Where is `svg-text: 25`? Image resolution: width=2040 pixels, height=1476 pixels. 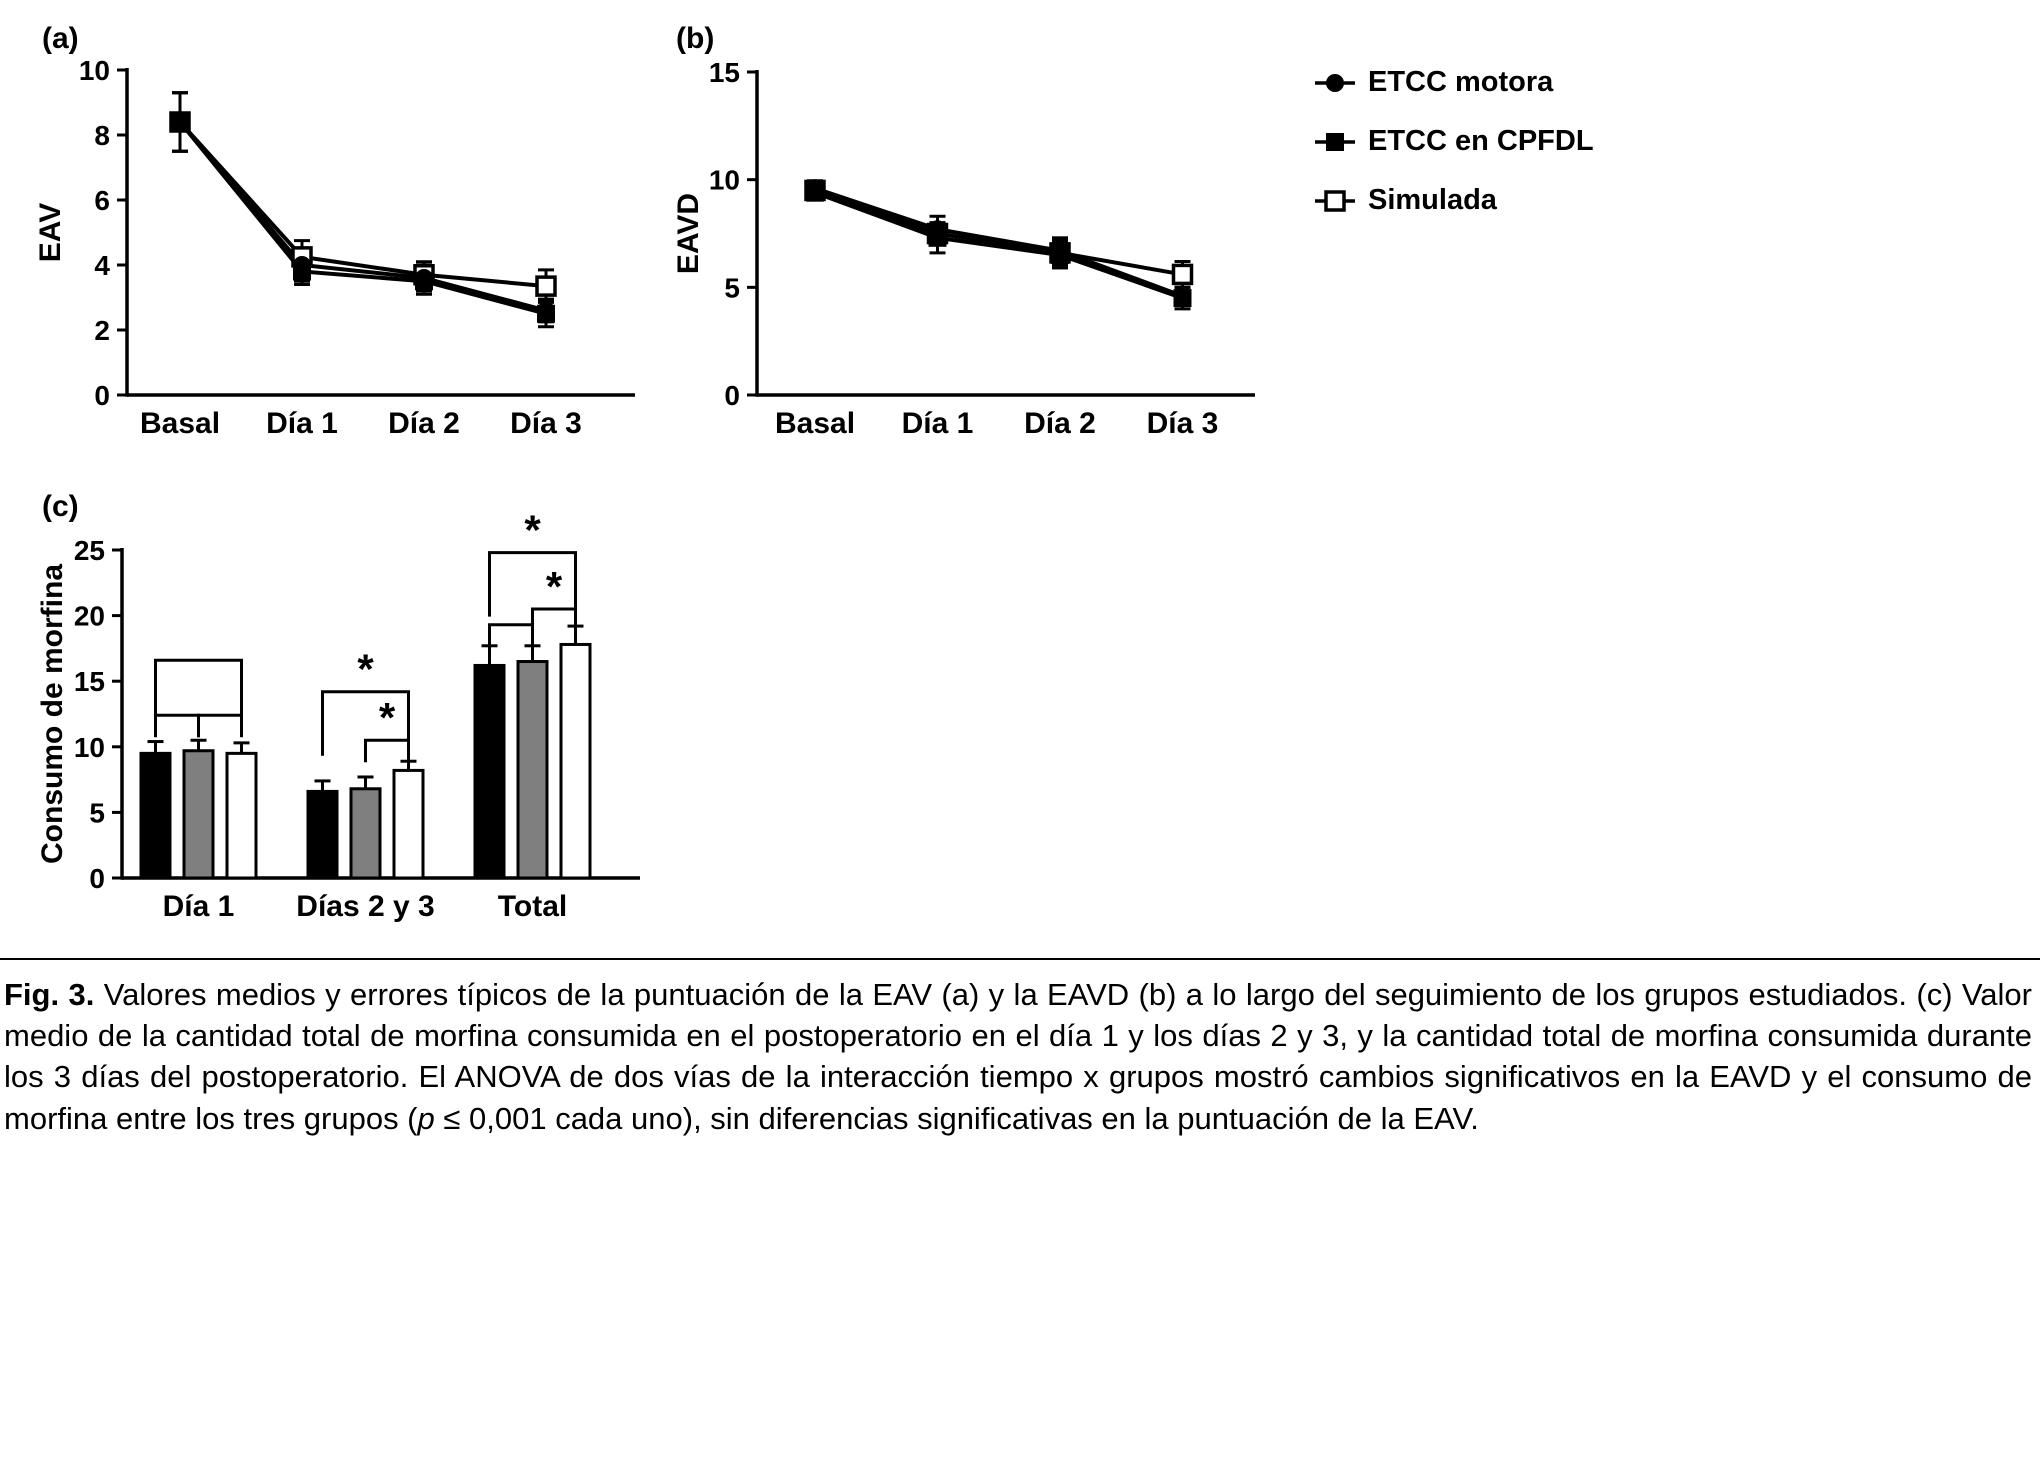 svg-text: 25 is located at coordinates (89, 550).